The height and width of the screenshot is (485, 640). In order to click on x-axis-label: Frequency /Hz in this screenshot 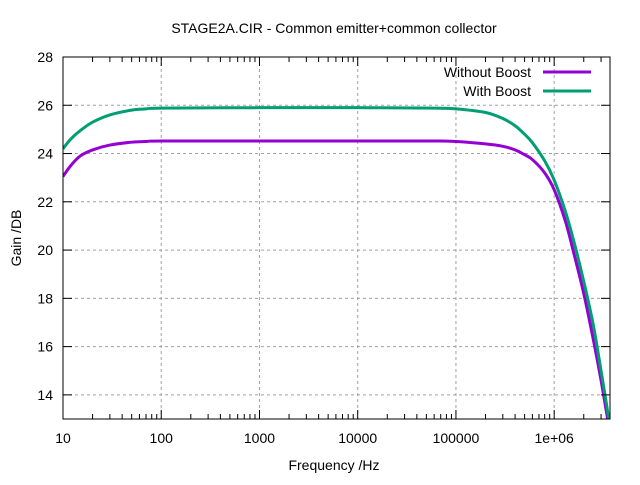, I will do `click(333, 465)`.